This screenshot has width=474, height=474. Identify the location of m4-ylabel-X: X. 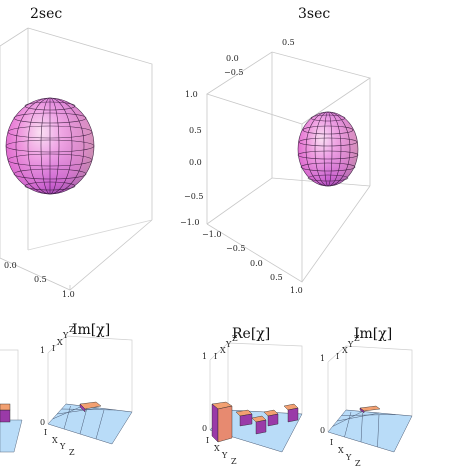
(345, 350).